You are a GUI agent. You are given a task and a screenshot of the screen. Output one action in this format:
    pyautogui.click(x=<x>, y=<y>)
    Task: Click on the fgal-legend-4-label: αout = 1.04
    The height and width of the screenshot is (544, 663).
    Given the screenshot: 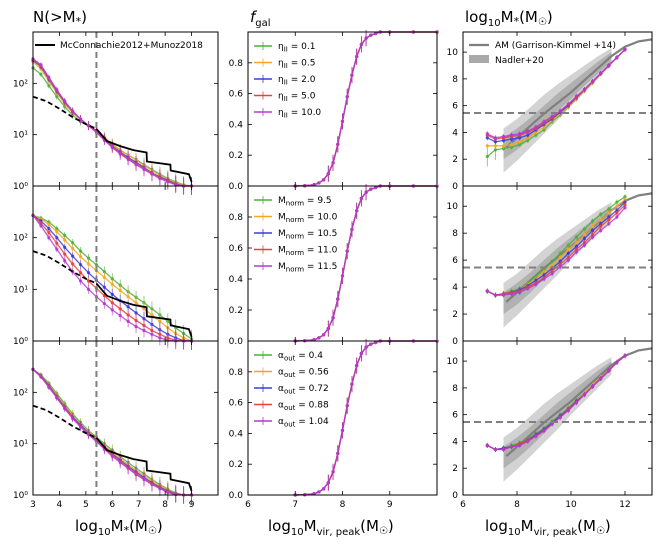 What is the action you would take?
    pyautogui.click(x=303, y=423)
    